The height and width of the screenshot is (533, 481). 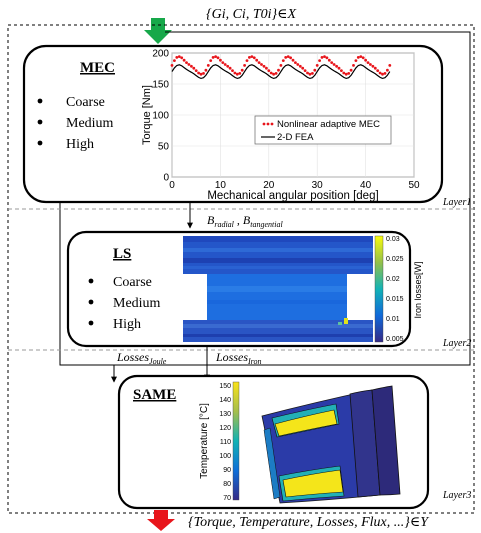 I want to click on colorbar-ticks: 150 140 130 120 110 100 90 80 70, so click(x=225, y=442).